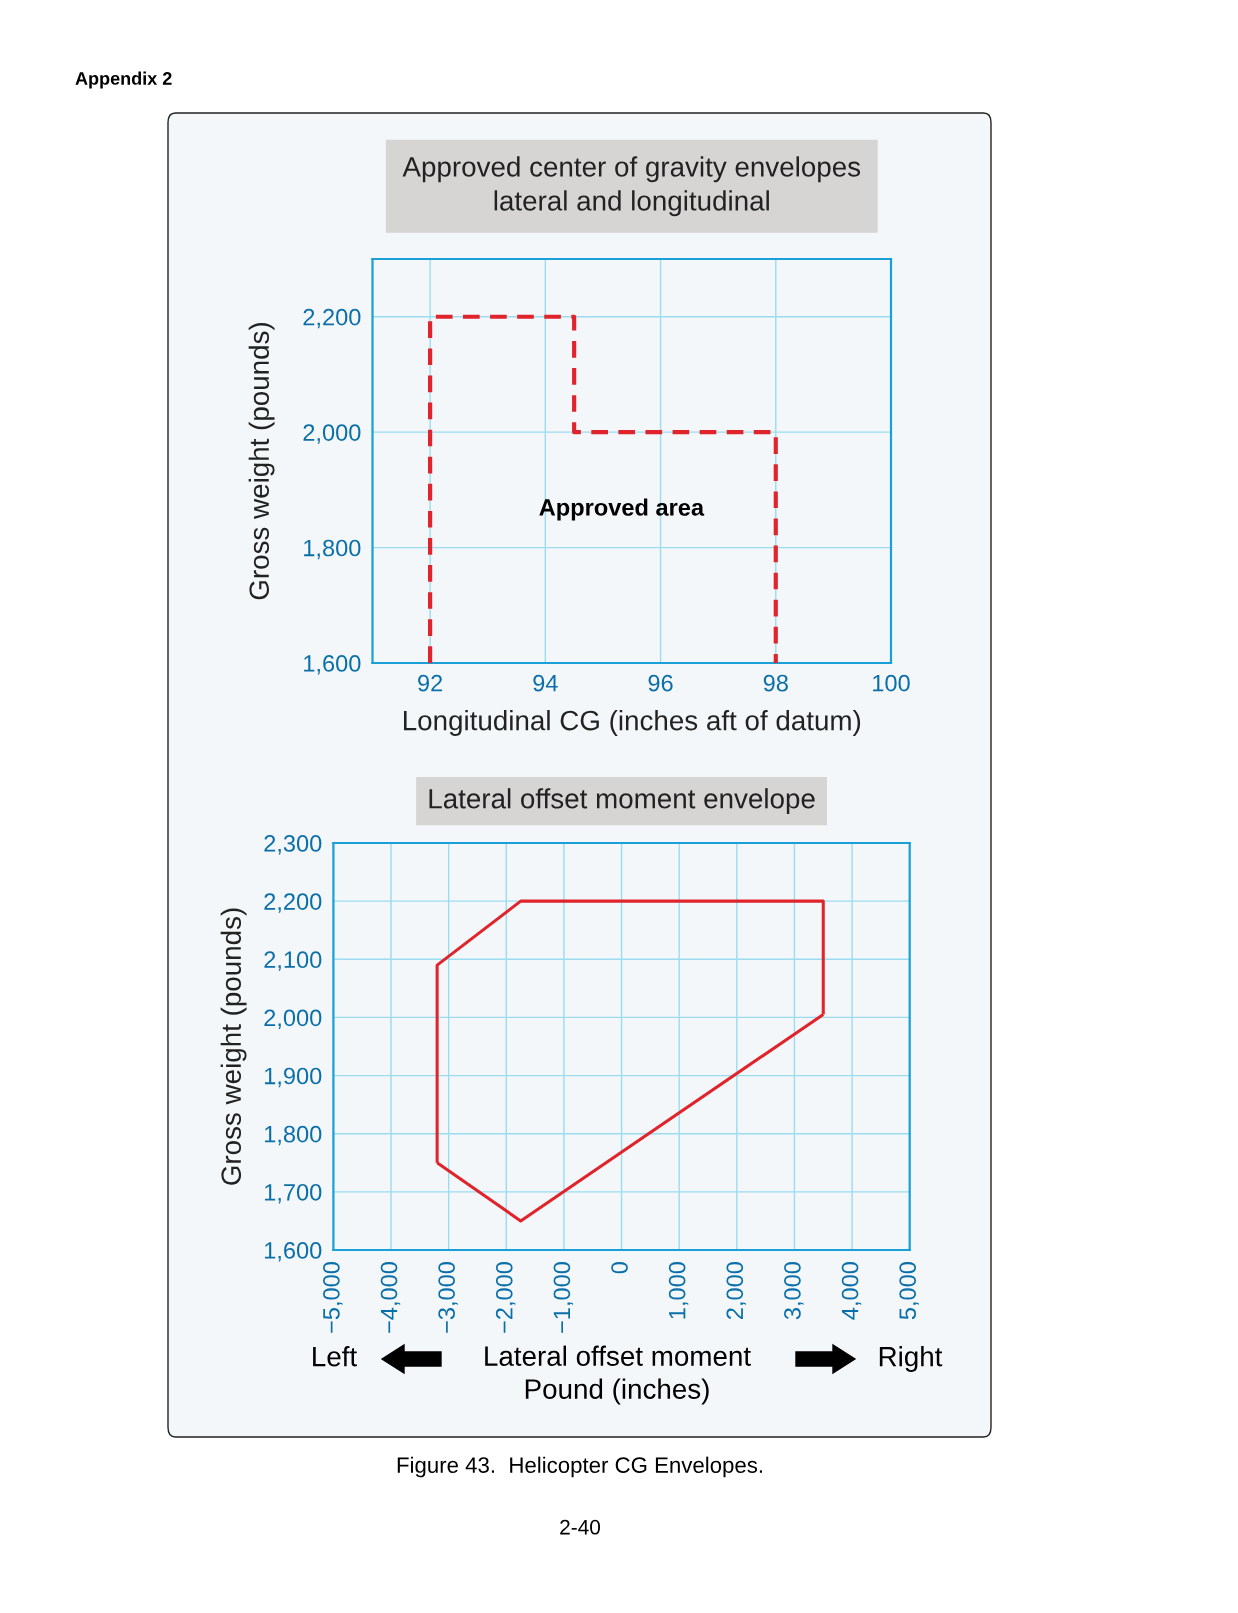 The height and width of the screenshot is (1613, 1238). I want to click on chart-title: Lateral offset moment envelope, so click(622, 801).